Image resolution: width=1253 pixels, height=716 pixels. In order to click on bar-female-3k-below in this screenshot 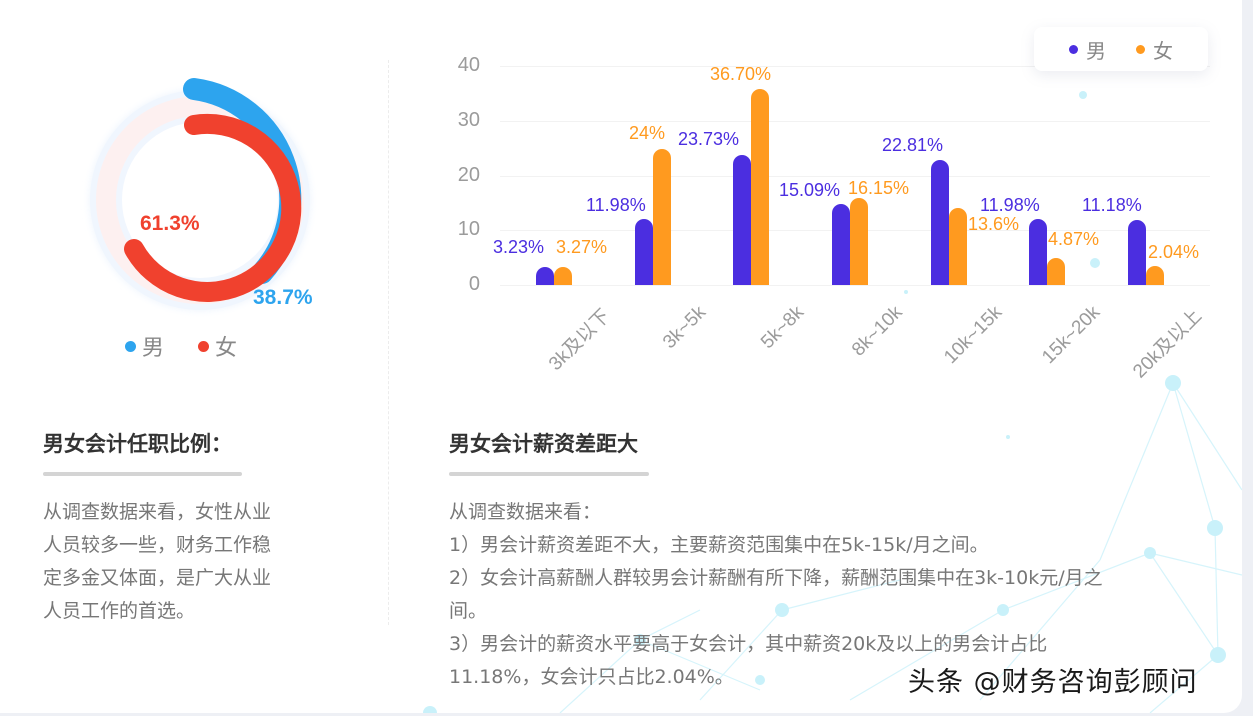, I will do `click(563, 276)`.